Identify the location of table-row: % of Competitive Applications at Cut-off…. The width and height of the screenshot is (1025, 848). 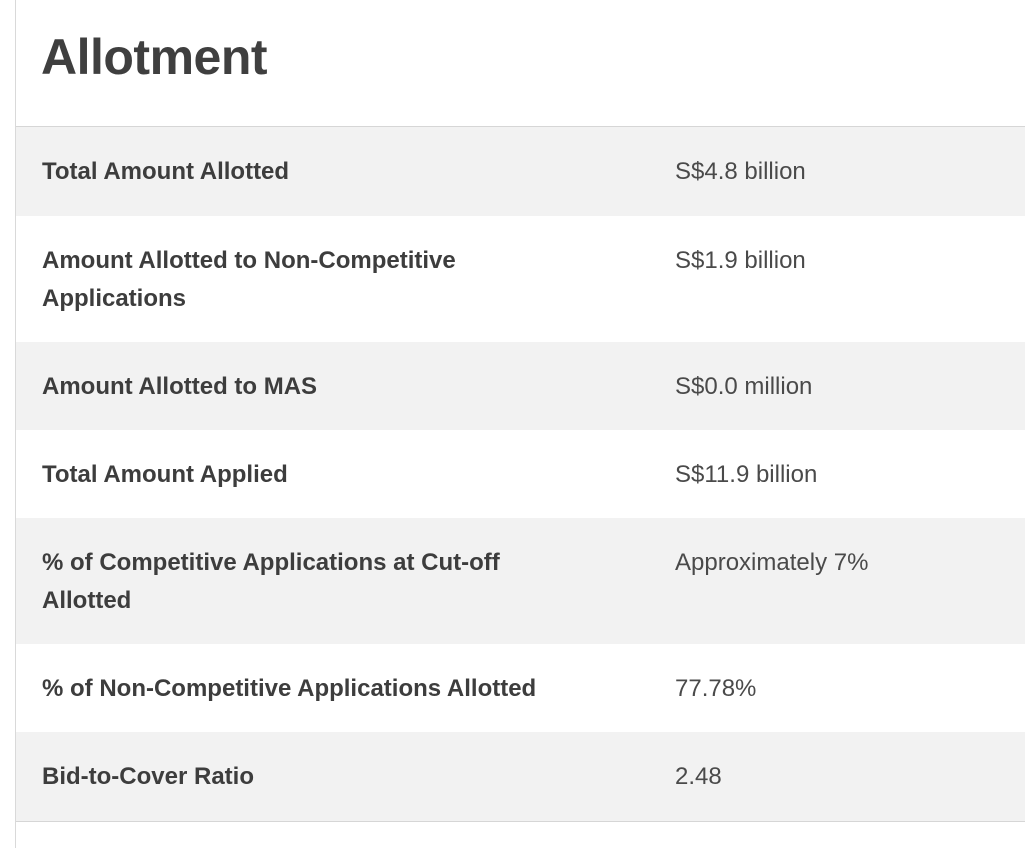
(520, 581).